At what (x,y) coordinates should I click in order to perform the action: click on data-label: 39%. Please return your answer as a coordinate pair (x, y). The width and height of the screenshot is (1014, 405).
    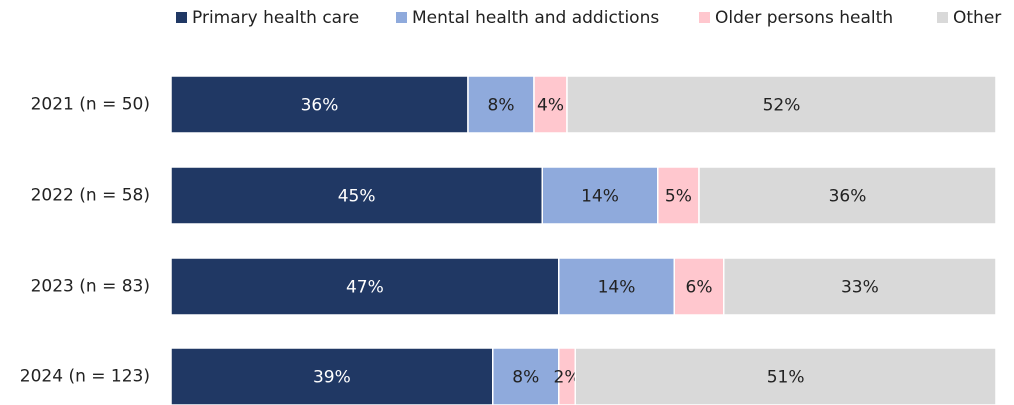
    Looking at the image, I should click on (332, 378).